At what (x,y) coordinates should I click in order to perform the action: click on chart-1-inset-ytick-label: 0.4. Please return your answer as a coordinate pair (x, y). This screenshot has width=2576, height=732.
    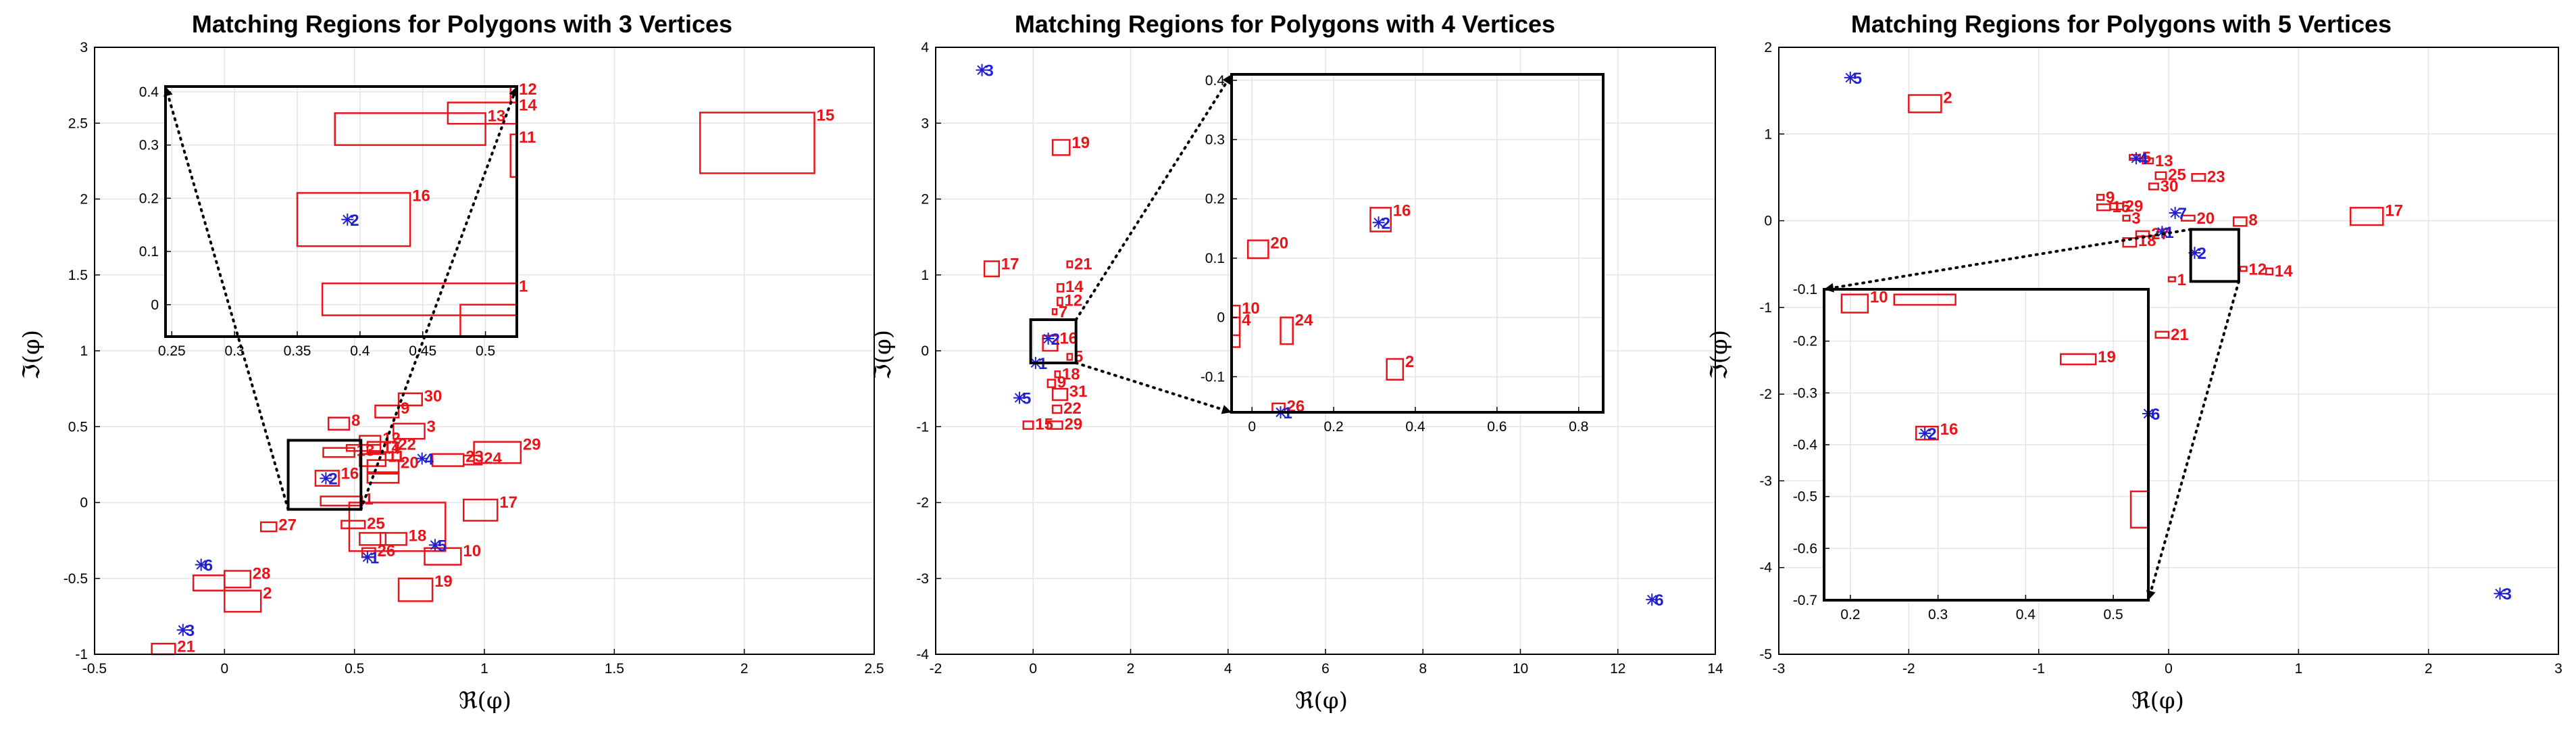
    Looking at the image, I should click on (149, 92).